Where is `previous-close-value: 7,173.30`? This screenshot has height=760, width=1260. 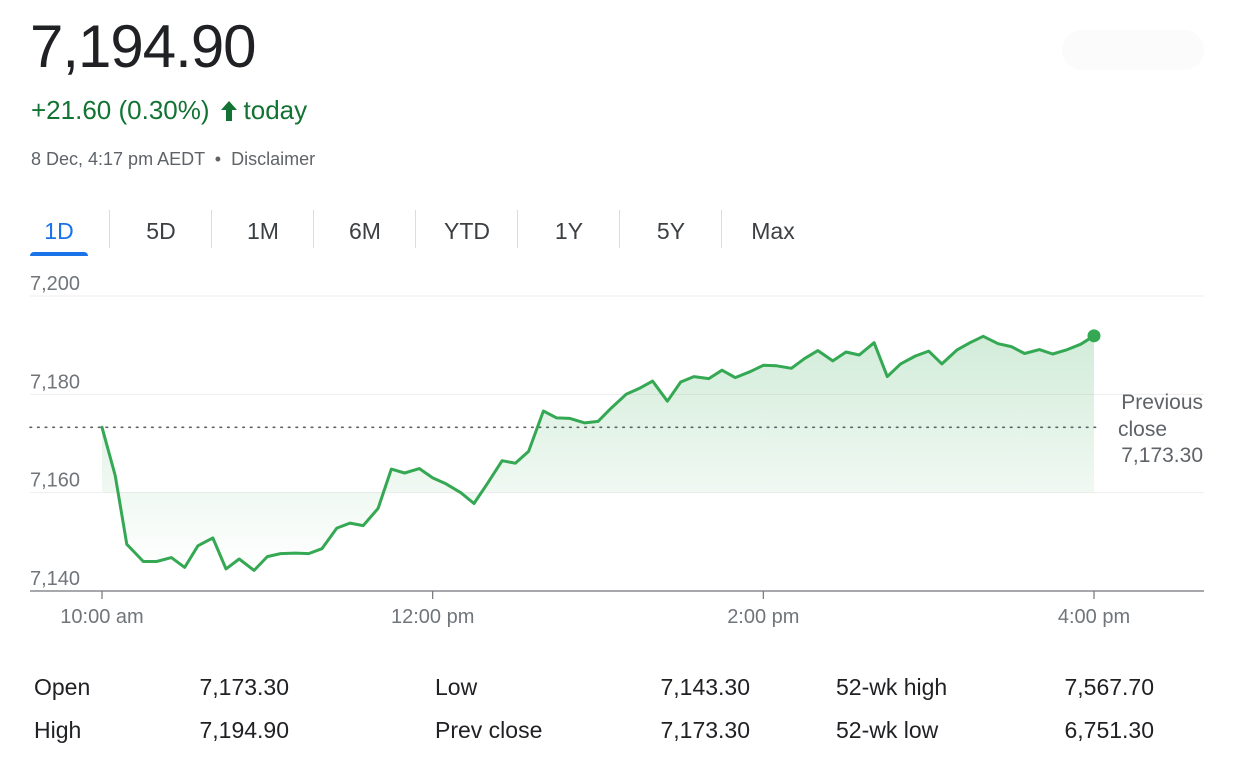
previous-close-value: 7,173.30 is located at coordinates (1162, 455).